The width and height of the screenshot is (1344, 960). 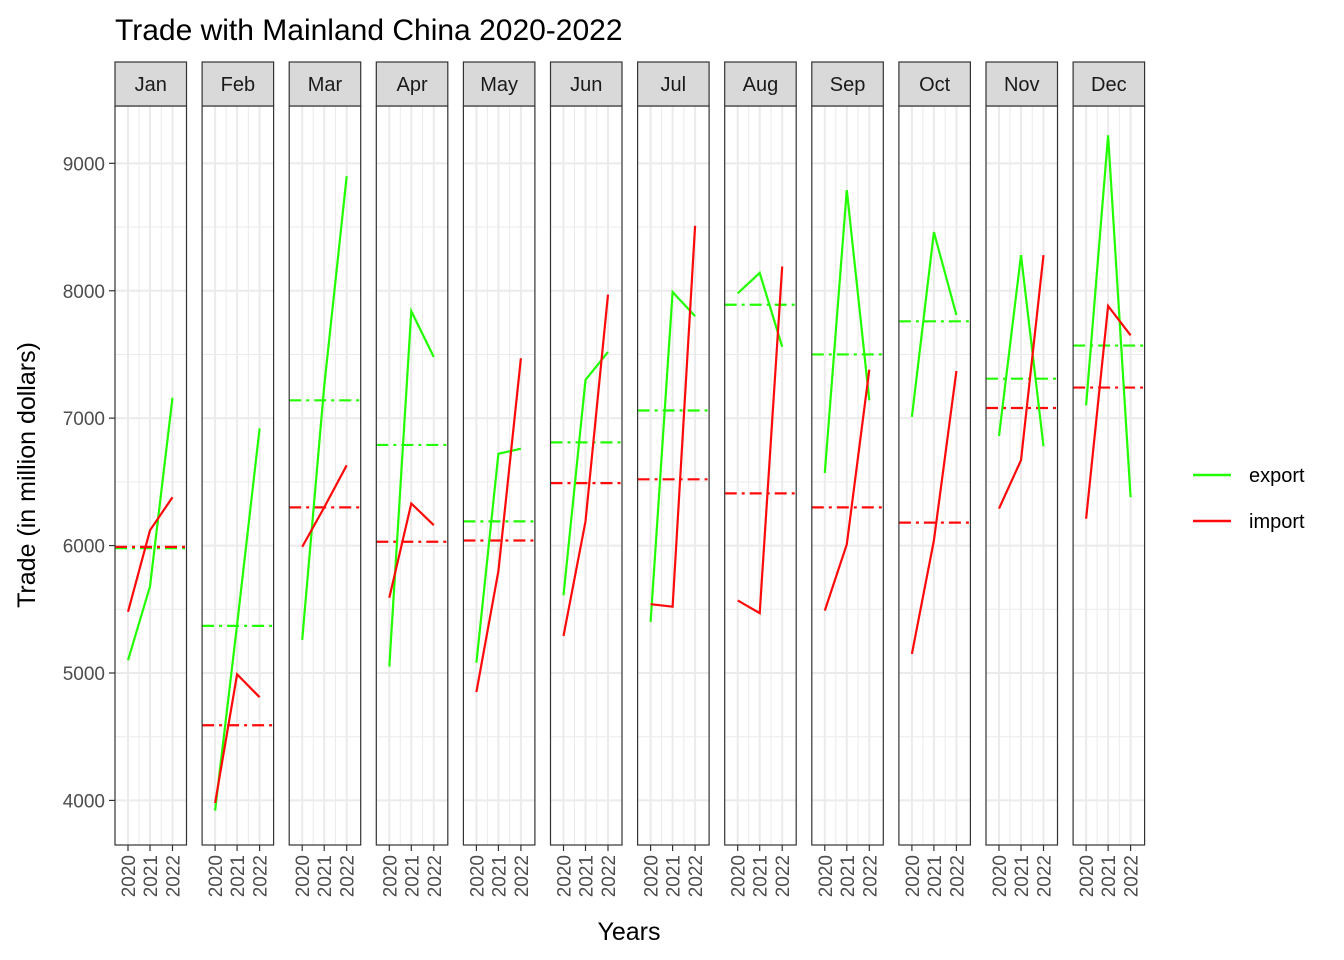 I want to click on facet-sep: Sep 2020 2021 2022, so click(x=847, y=479).